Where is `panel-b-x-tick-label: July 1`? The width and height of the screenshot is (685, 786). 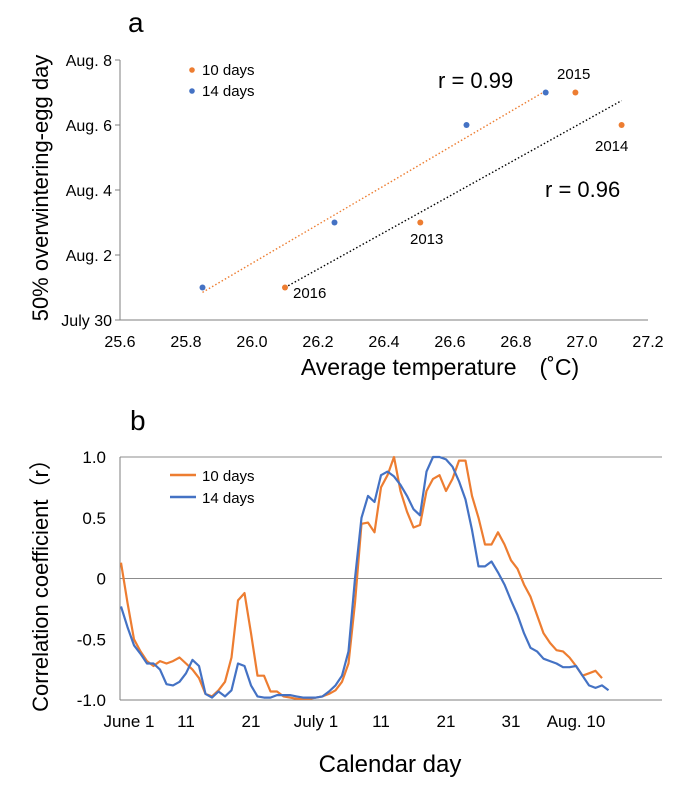 panel-b-x-tick-label: July 1 is located at coordinates (316, 721).